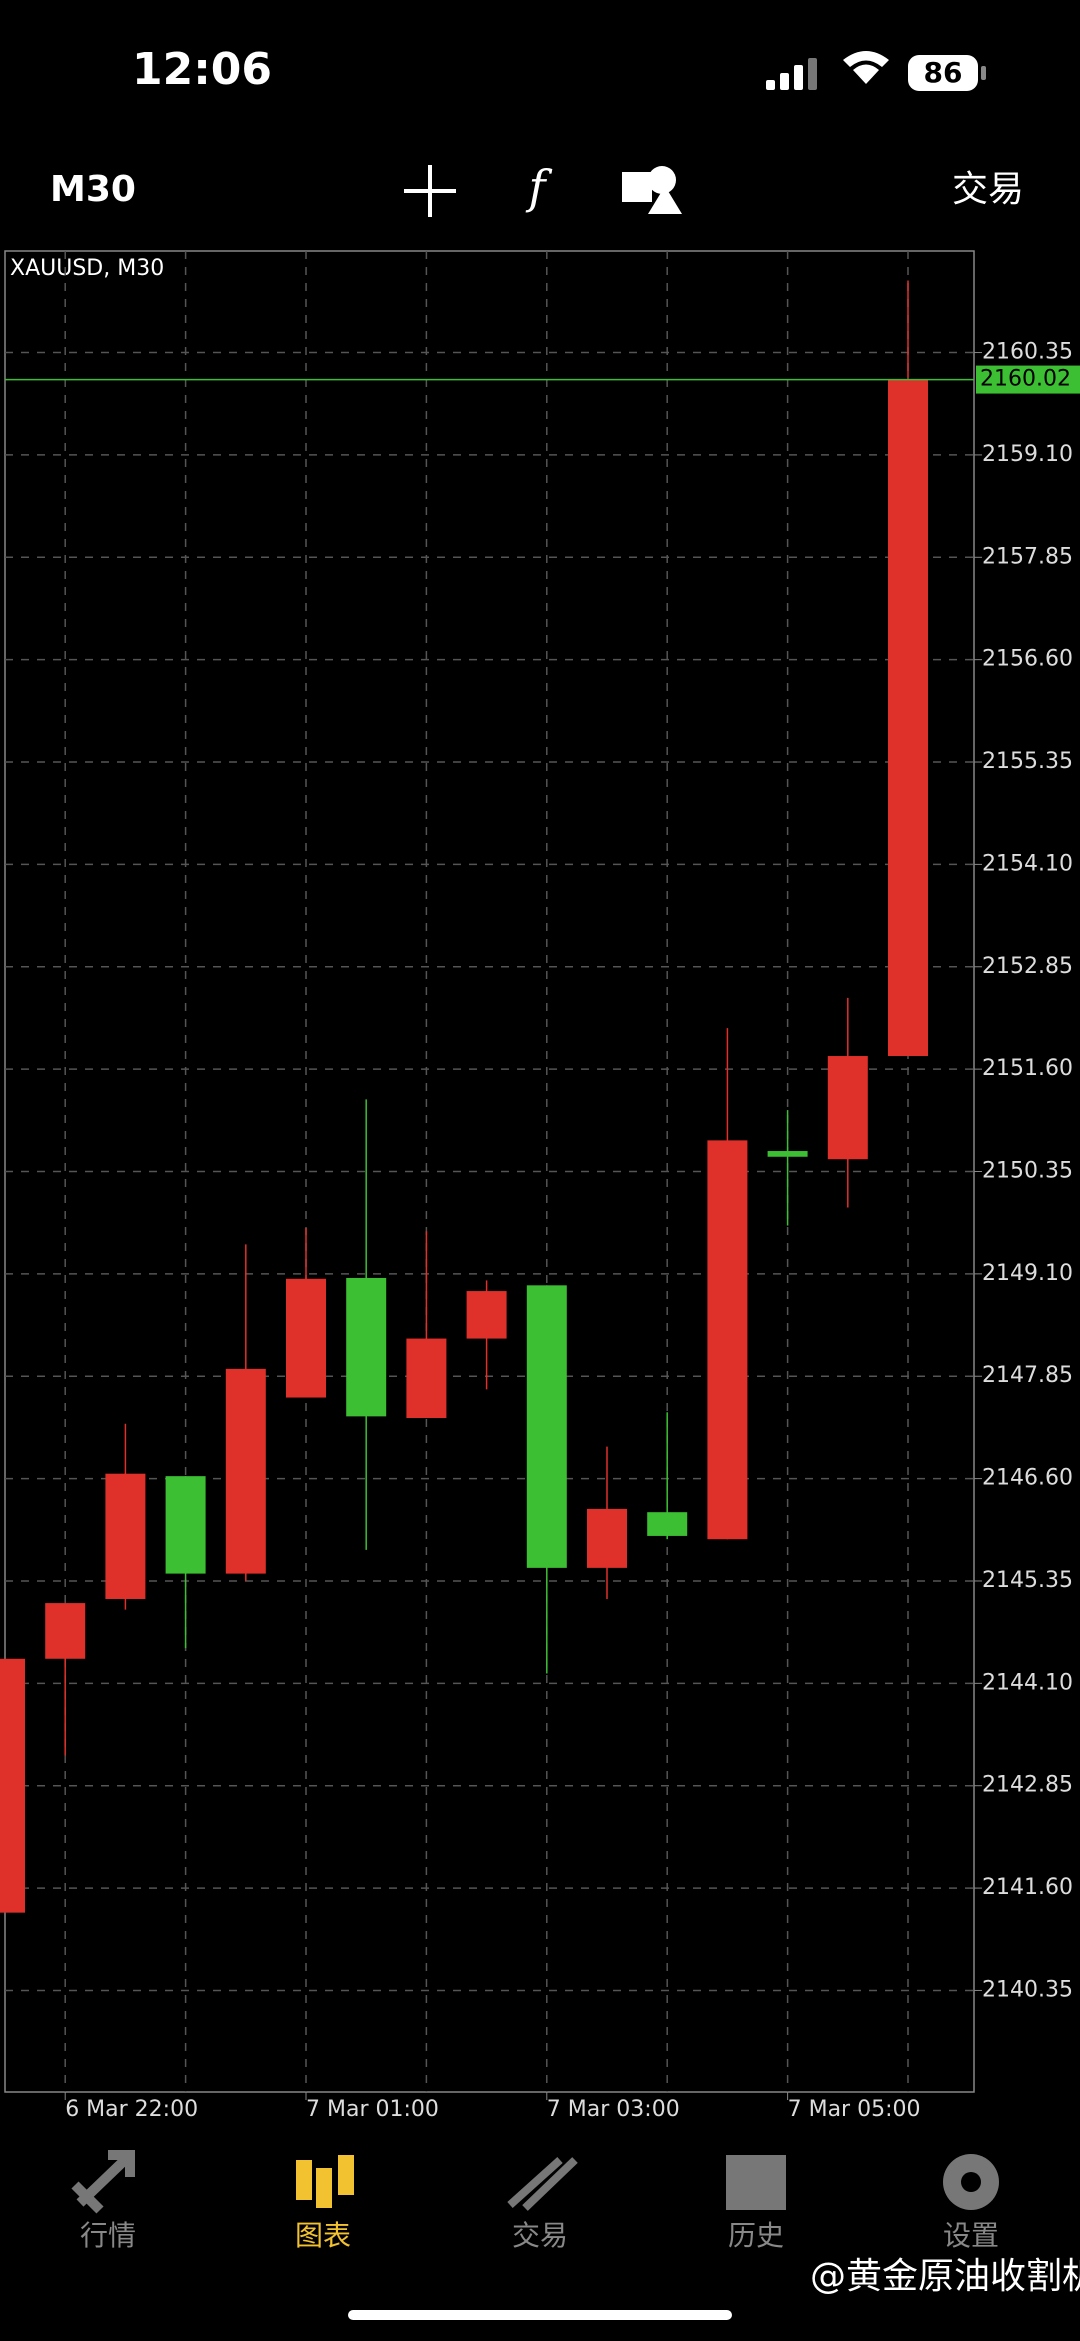 Image resolution: width=1080 pixels, height=2341 pixels. I want to click on last-price-box, so click(1028, 379).